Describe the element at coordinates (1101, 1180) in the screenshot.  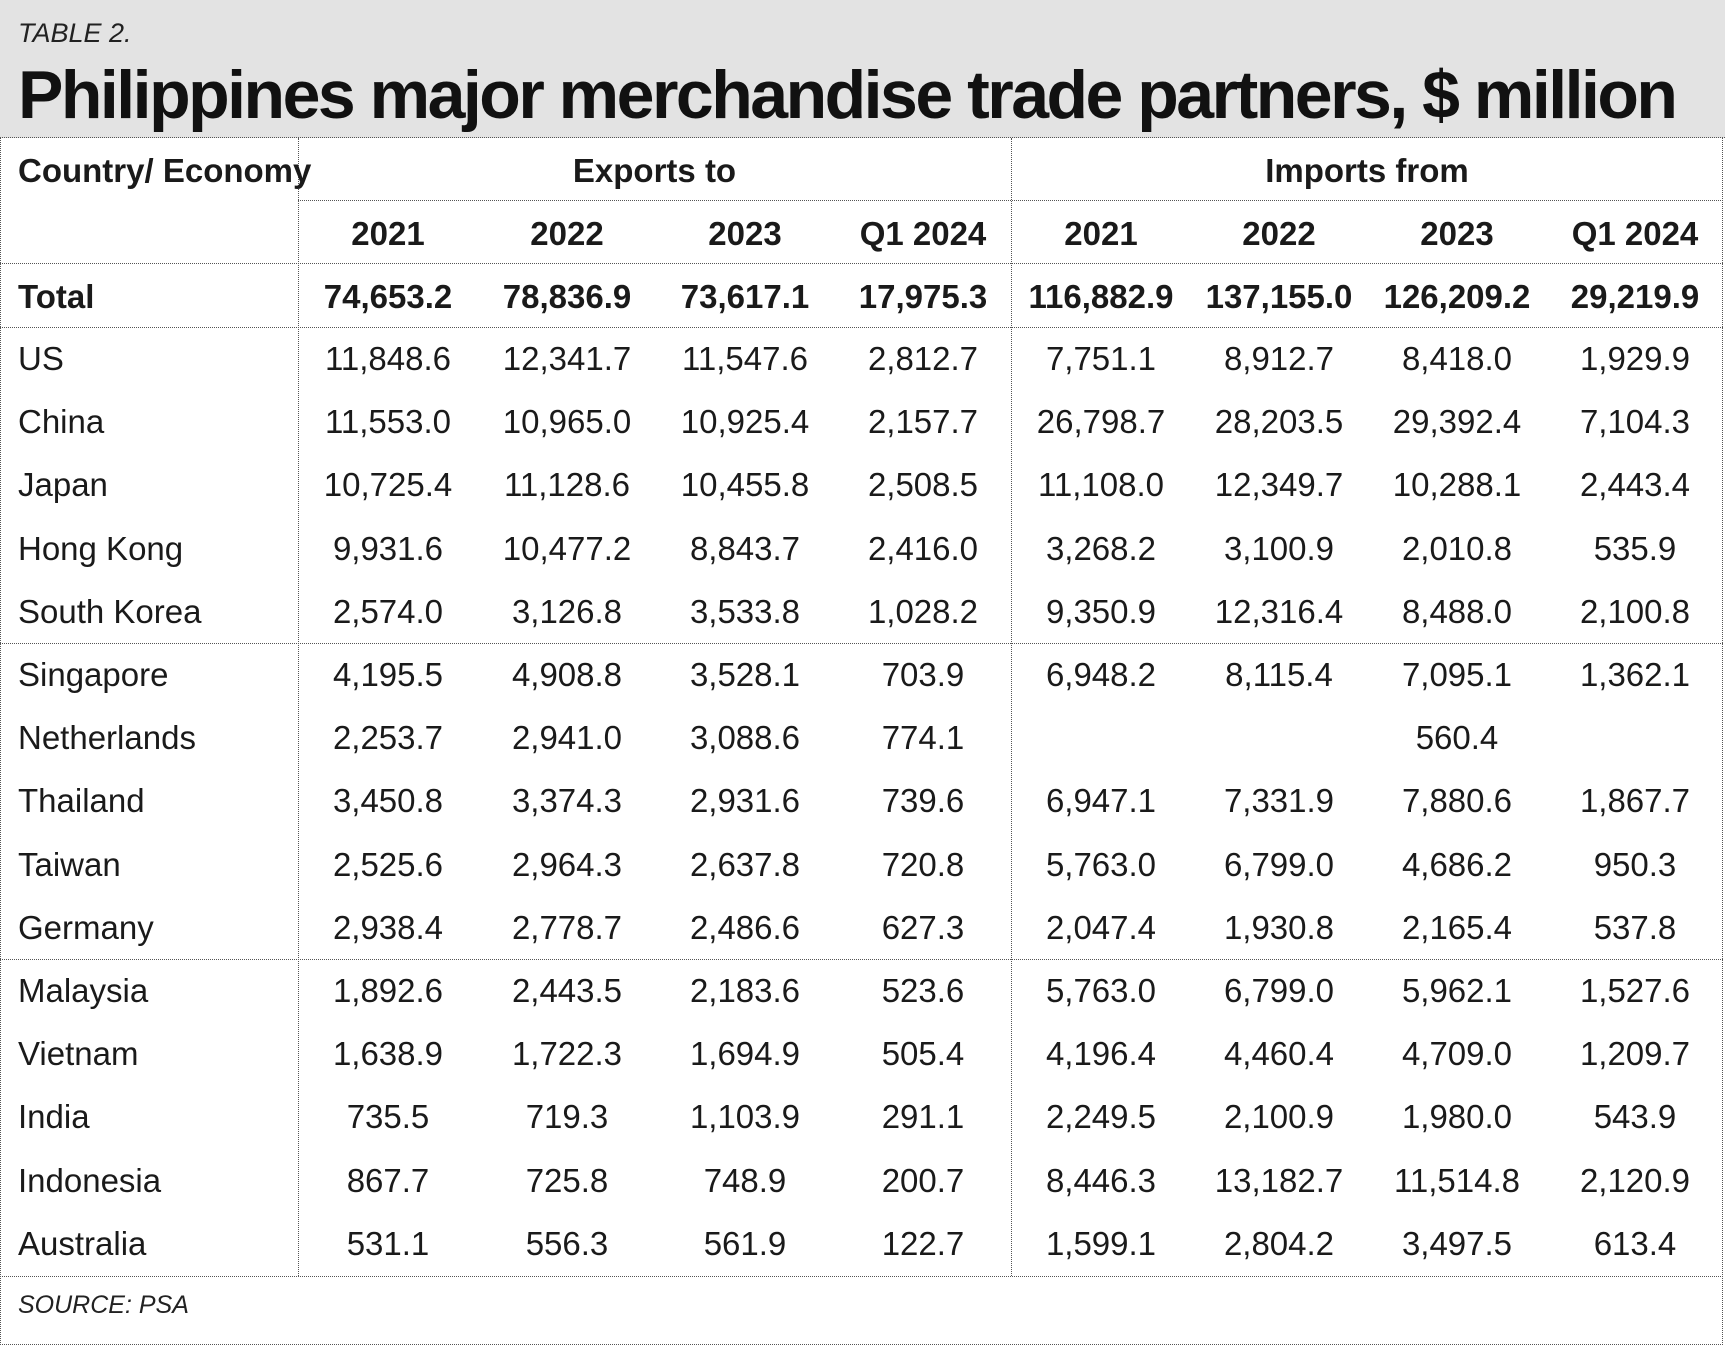
I see `table-cell: 8,446.3` at that location.